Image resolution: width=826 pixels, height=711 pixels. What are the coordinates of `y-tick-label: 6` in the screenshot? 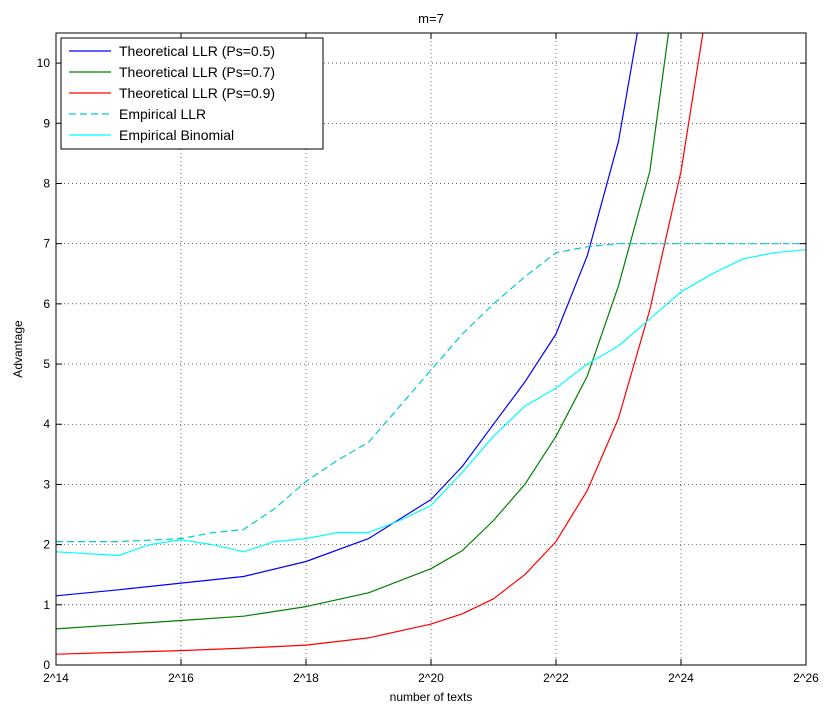 It's located at (46, 304).